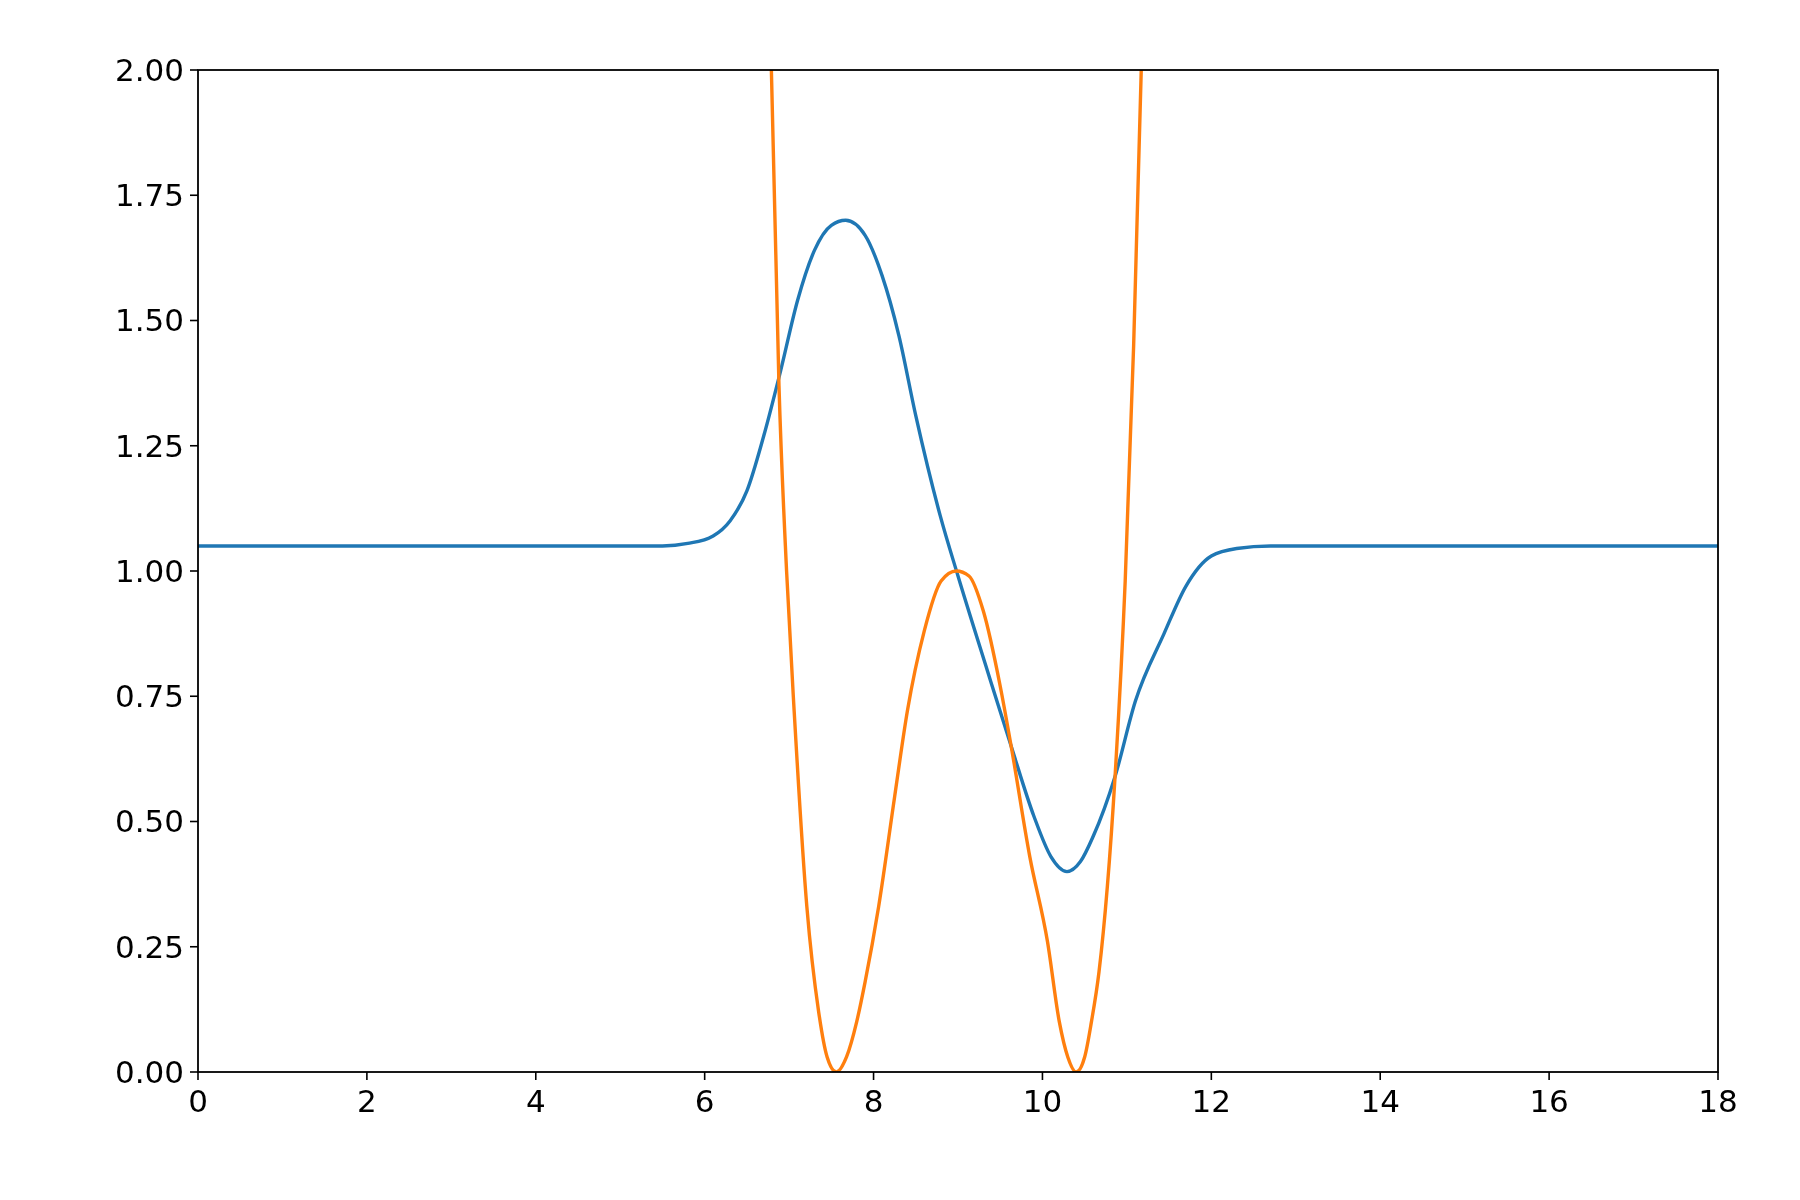  Describe the element at coordinates (1380, 1101) in the screenshot. I see `x-tick-label: 14` at that location.